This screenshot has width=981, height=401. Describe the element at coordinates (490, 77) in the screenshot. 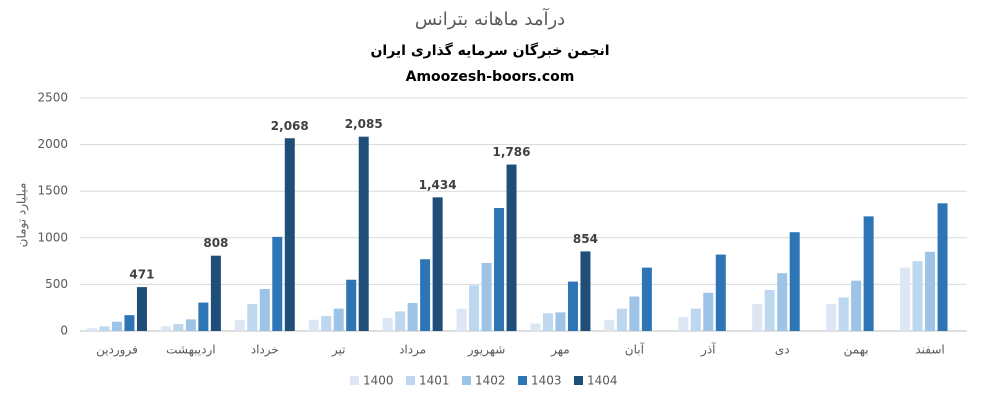

I see `chart-subtitle: Amoozesh-boors.com` at that location.